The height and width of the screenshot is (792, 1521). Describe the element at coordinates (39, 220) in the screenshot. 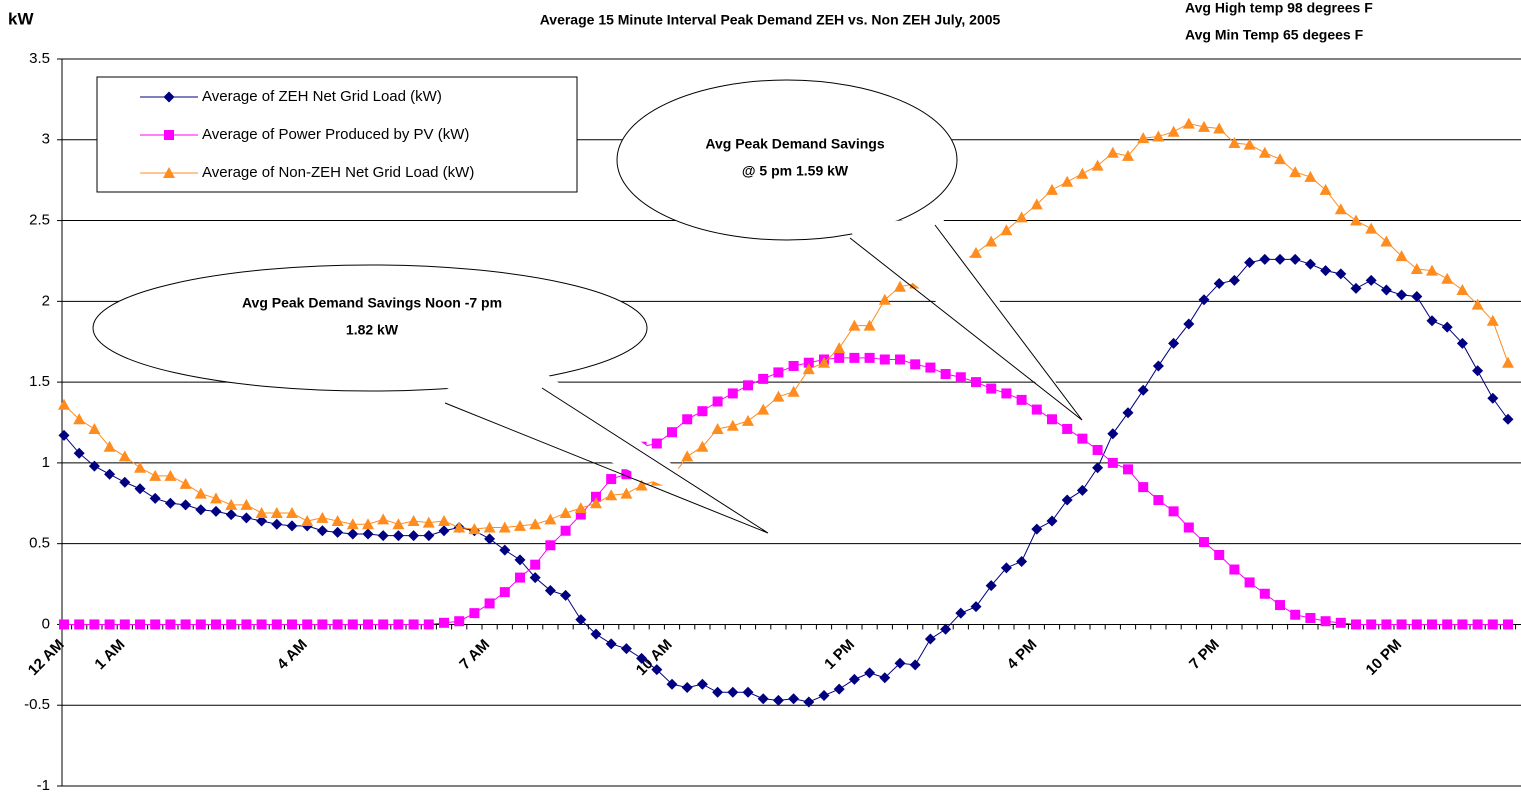

I see `y-tick-label: 2.5` at that location.